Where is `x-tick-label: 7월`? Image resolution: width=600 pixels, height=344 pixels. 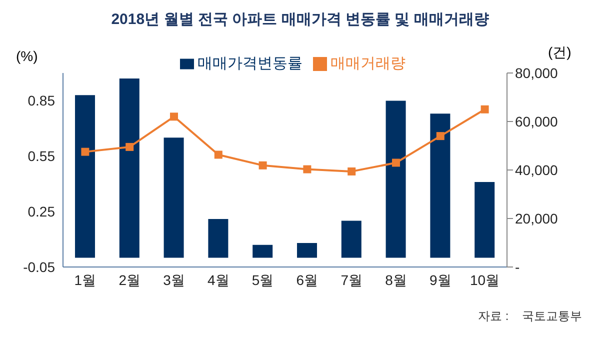
x-tick-label: 7월 is located at coordinates (351, 280).